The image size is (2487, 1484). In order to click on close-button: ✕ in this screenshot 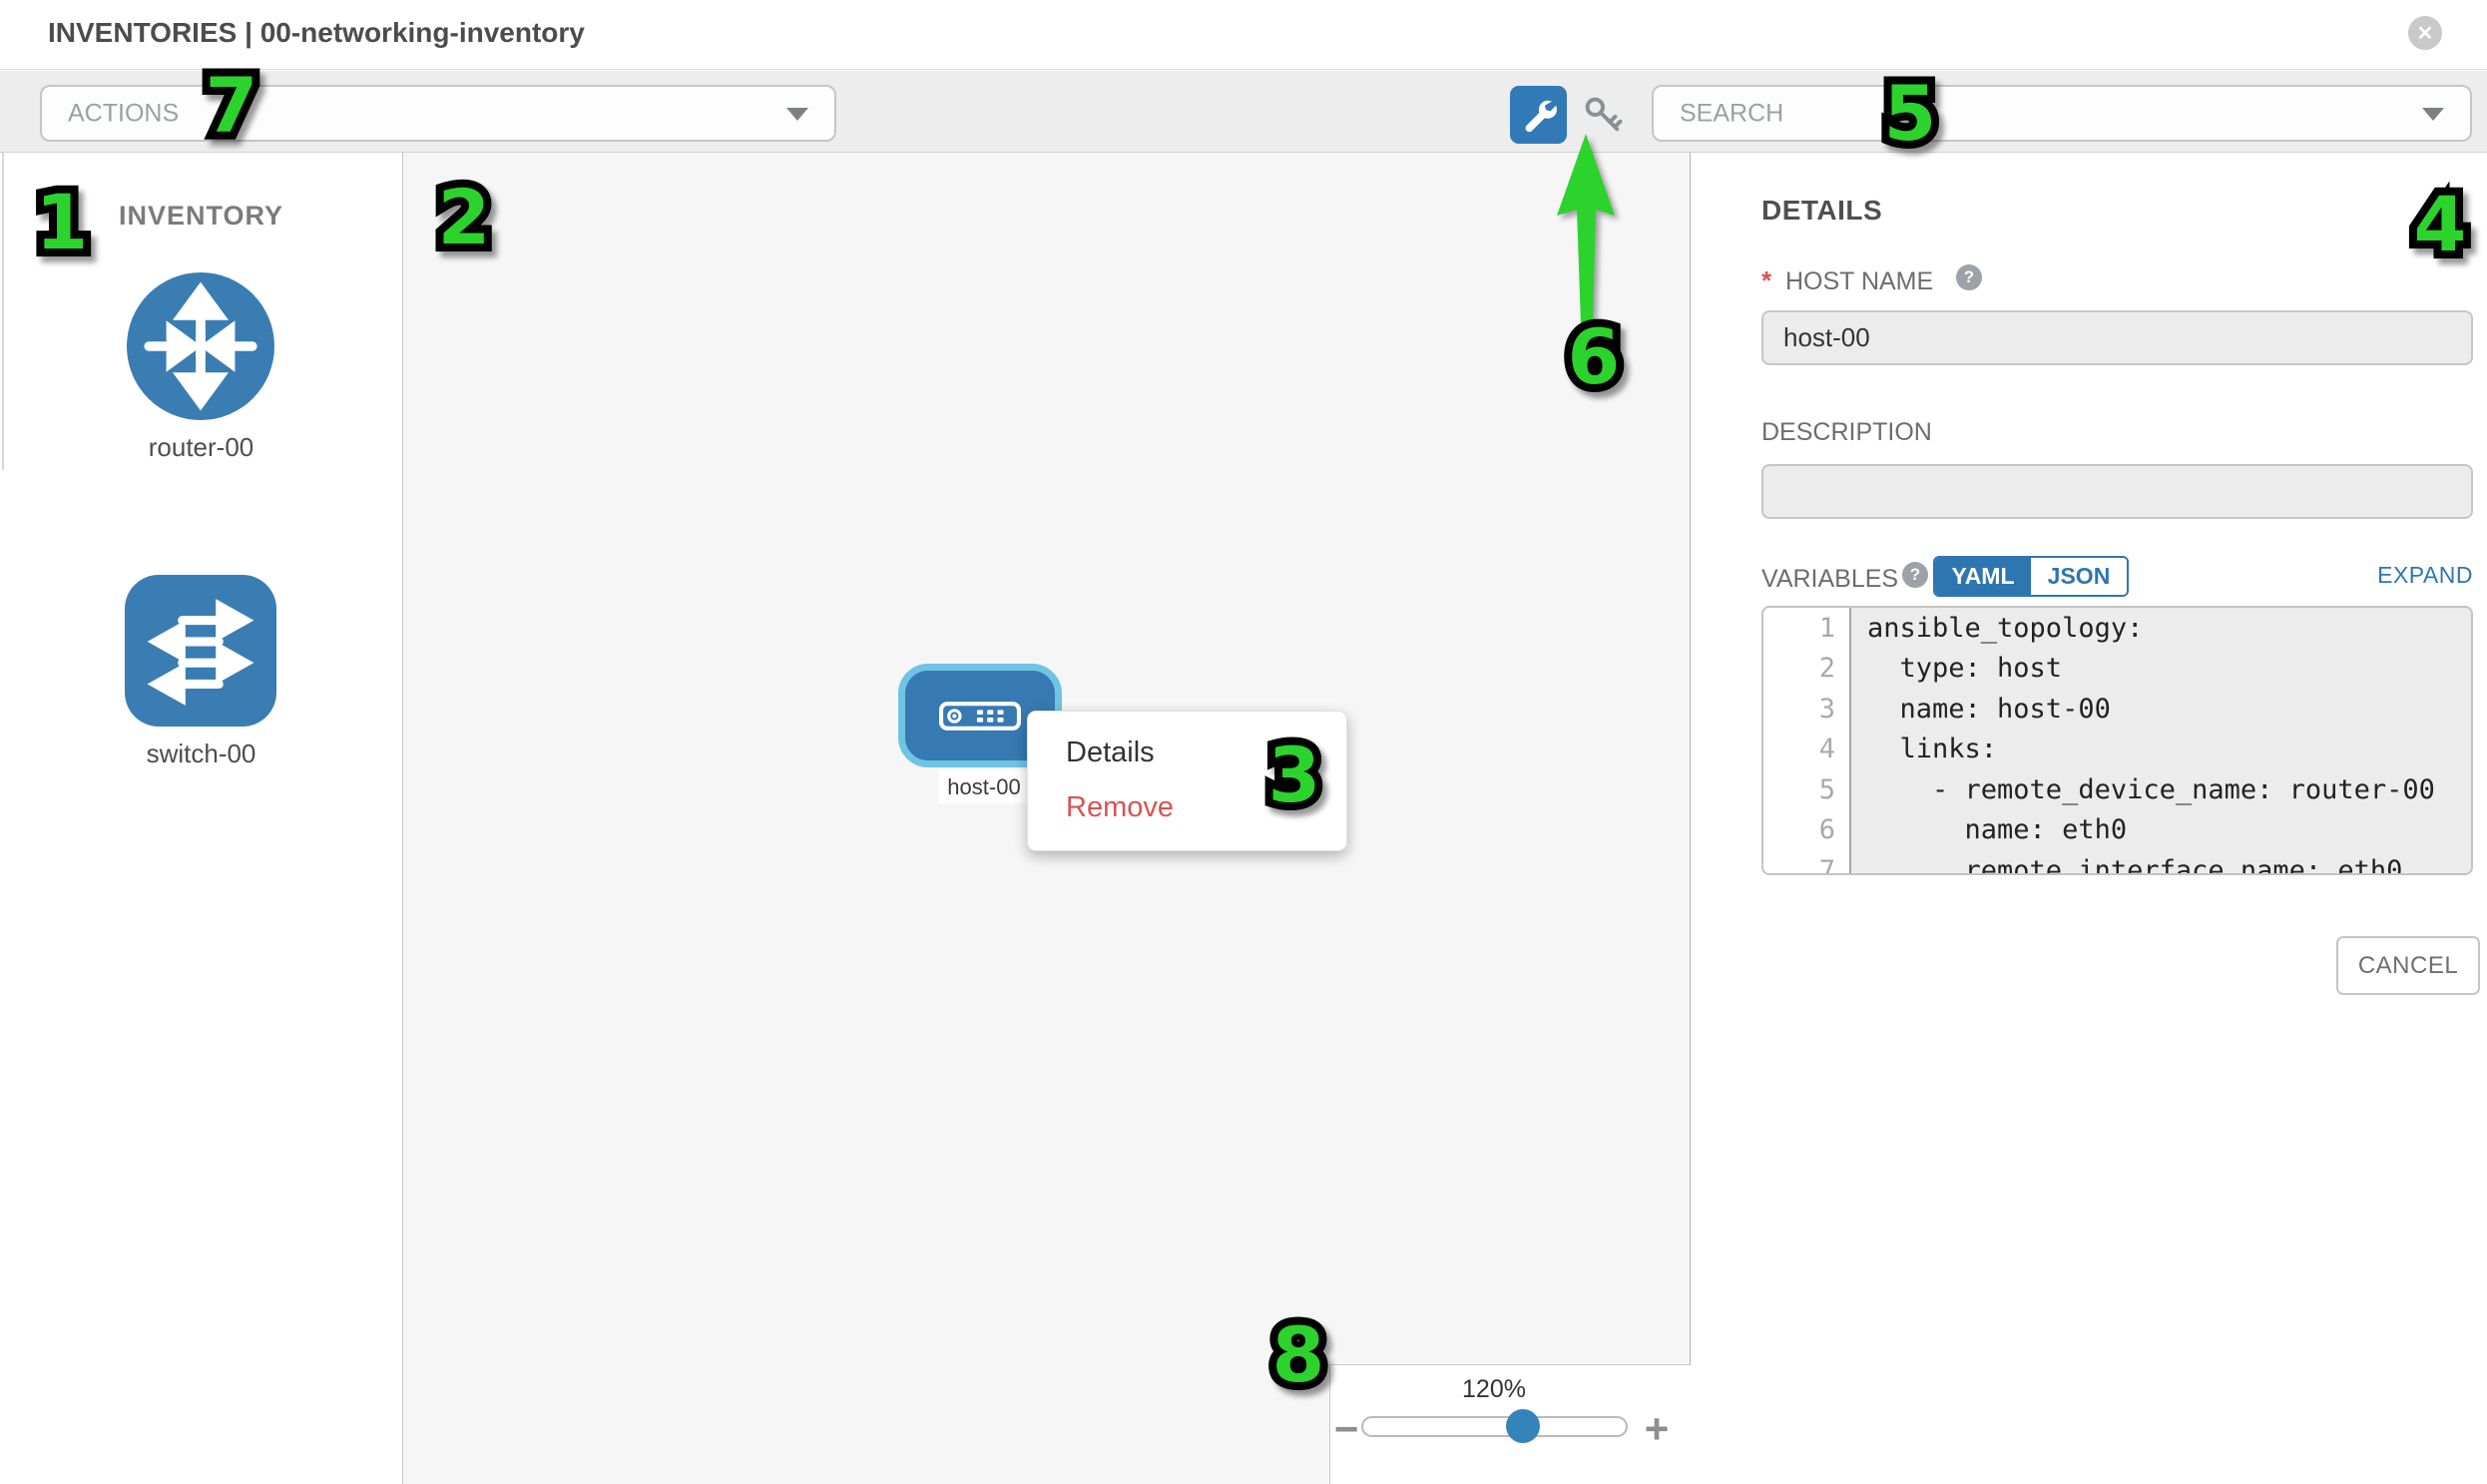, I will do `click(2425, 33)`.